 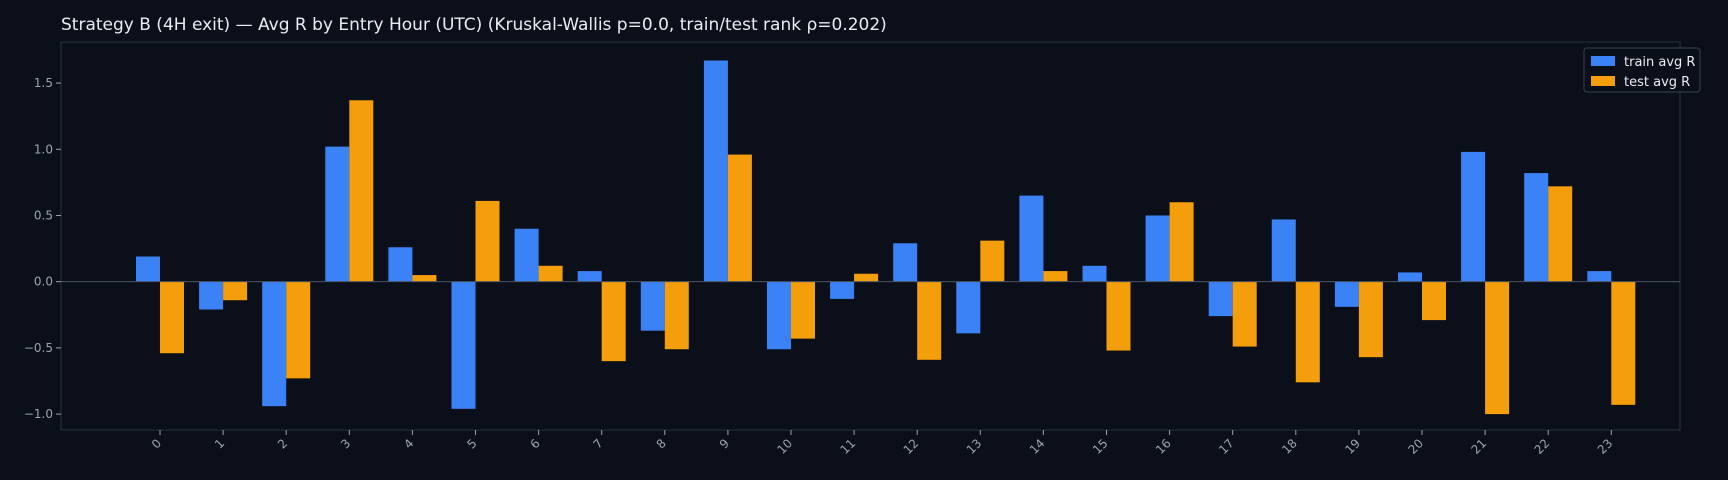 I want to click on legend-label: test avg R, so click(x=1657, y=82).